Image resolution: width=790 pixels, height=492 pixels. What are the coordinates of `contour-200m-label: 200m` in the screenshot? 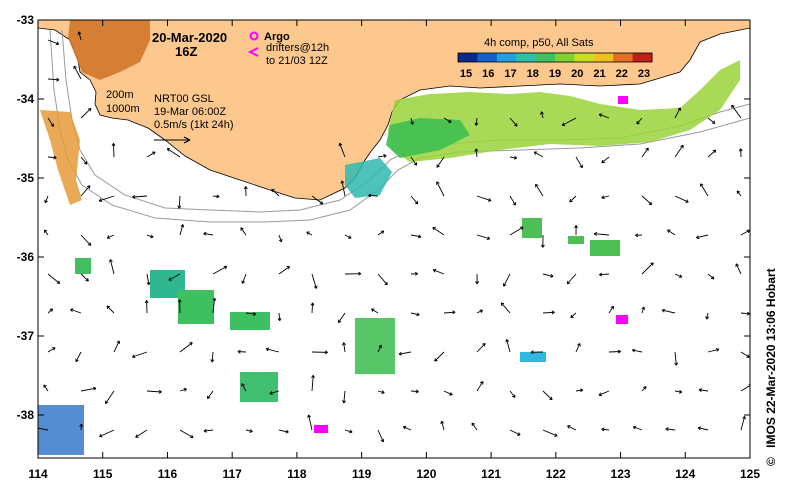 It's located at (120, 95).